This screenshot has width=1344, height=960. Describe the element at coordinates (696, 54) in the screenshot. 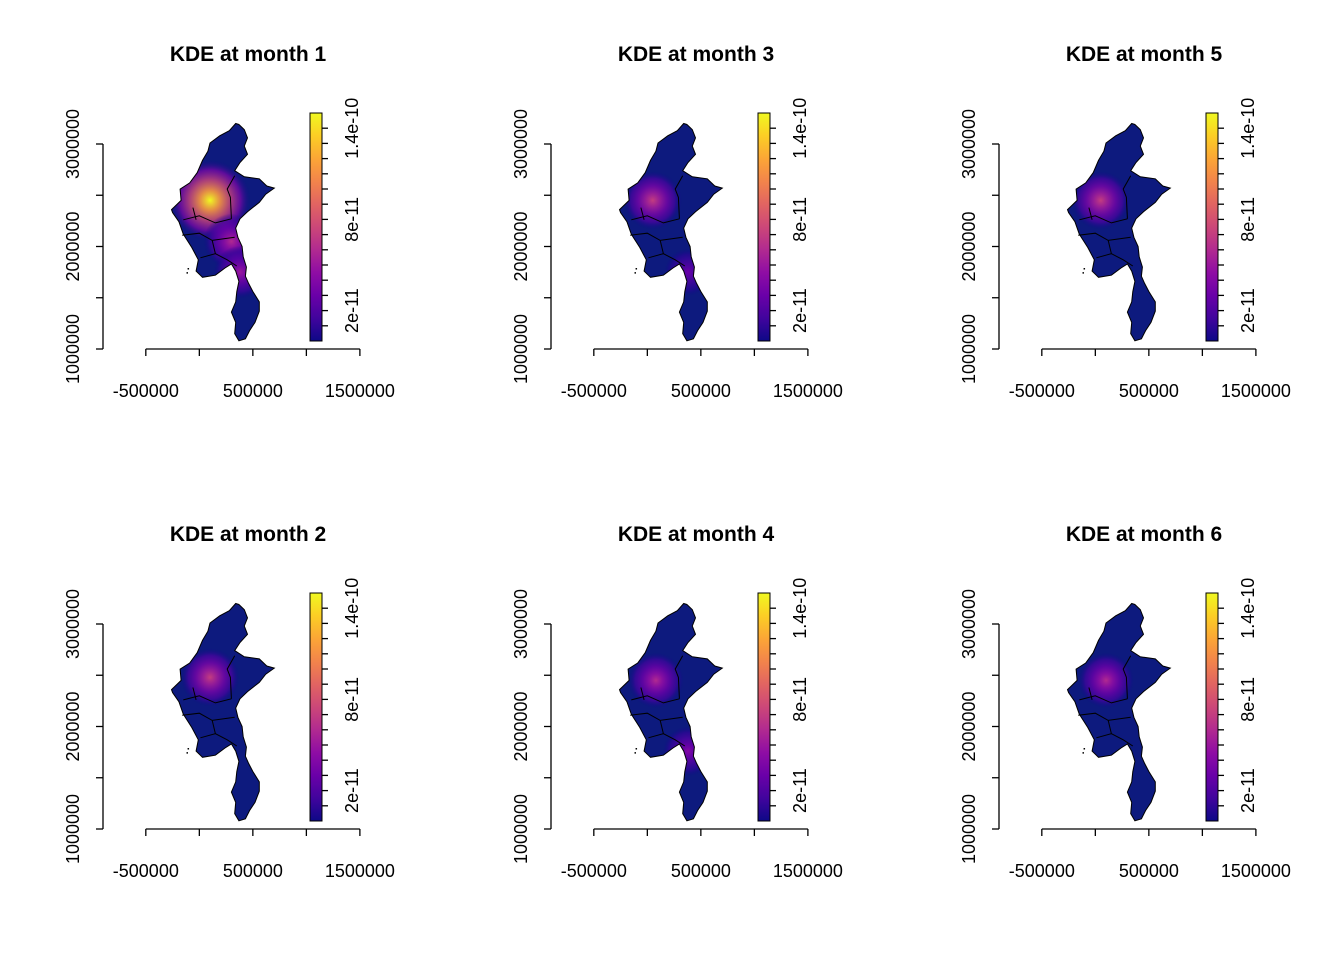

I see `panel-title: KDE at month 3` at that location.